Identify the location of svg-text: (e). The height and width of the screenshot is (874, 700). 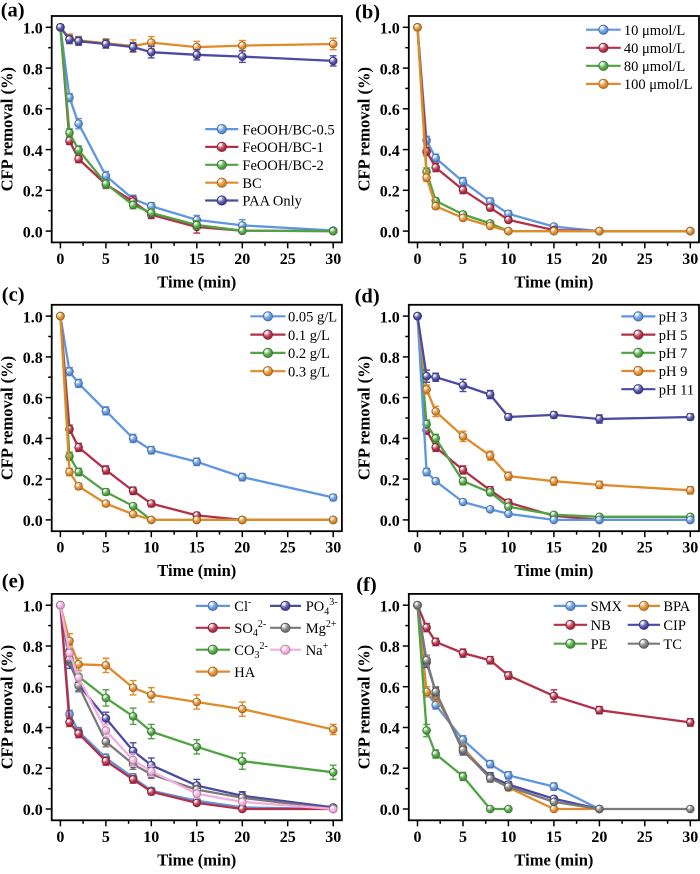
(13, 582).